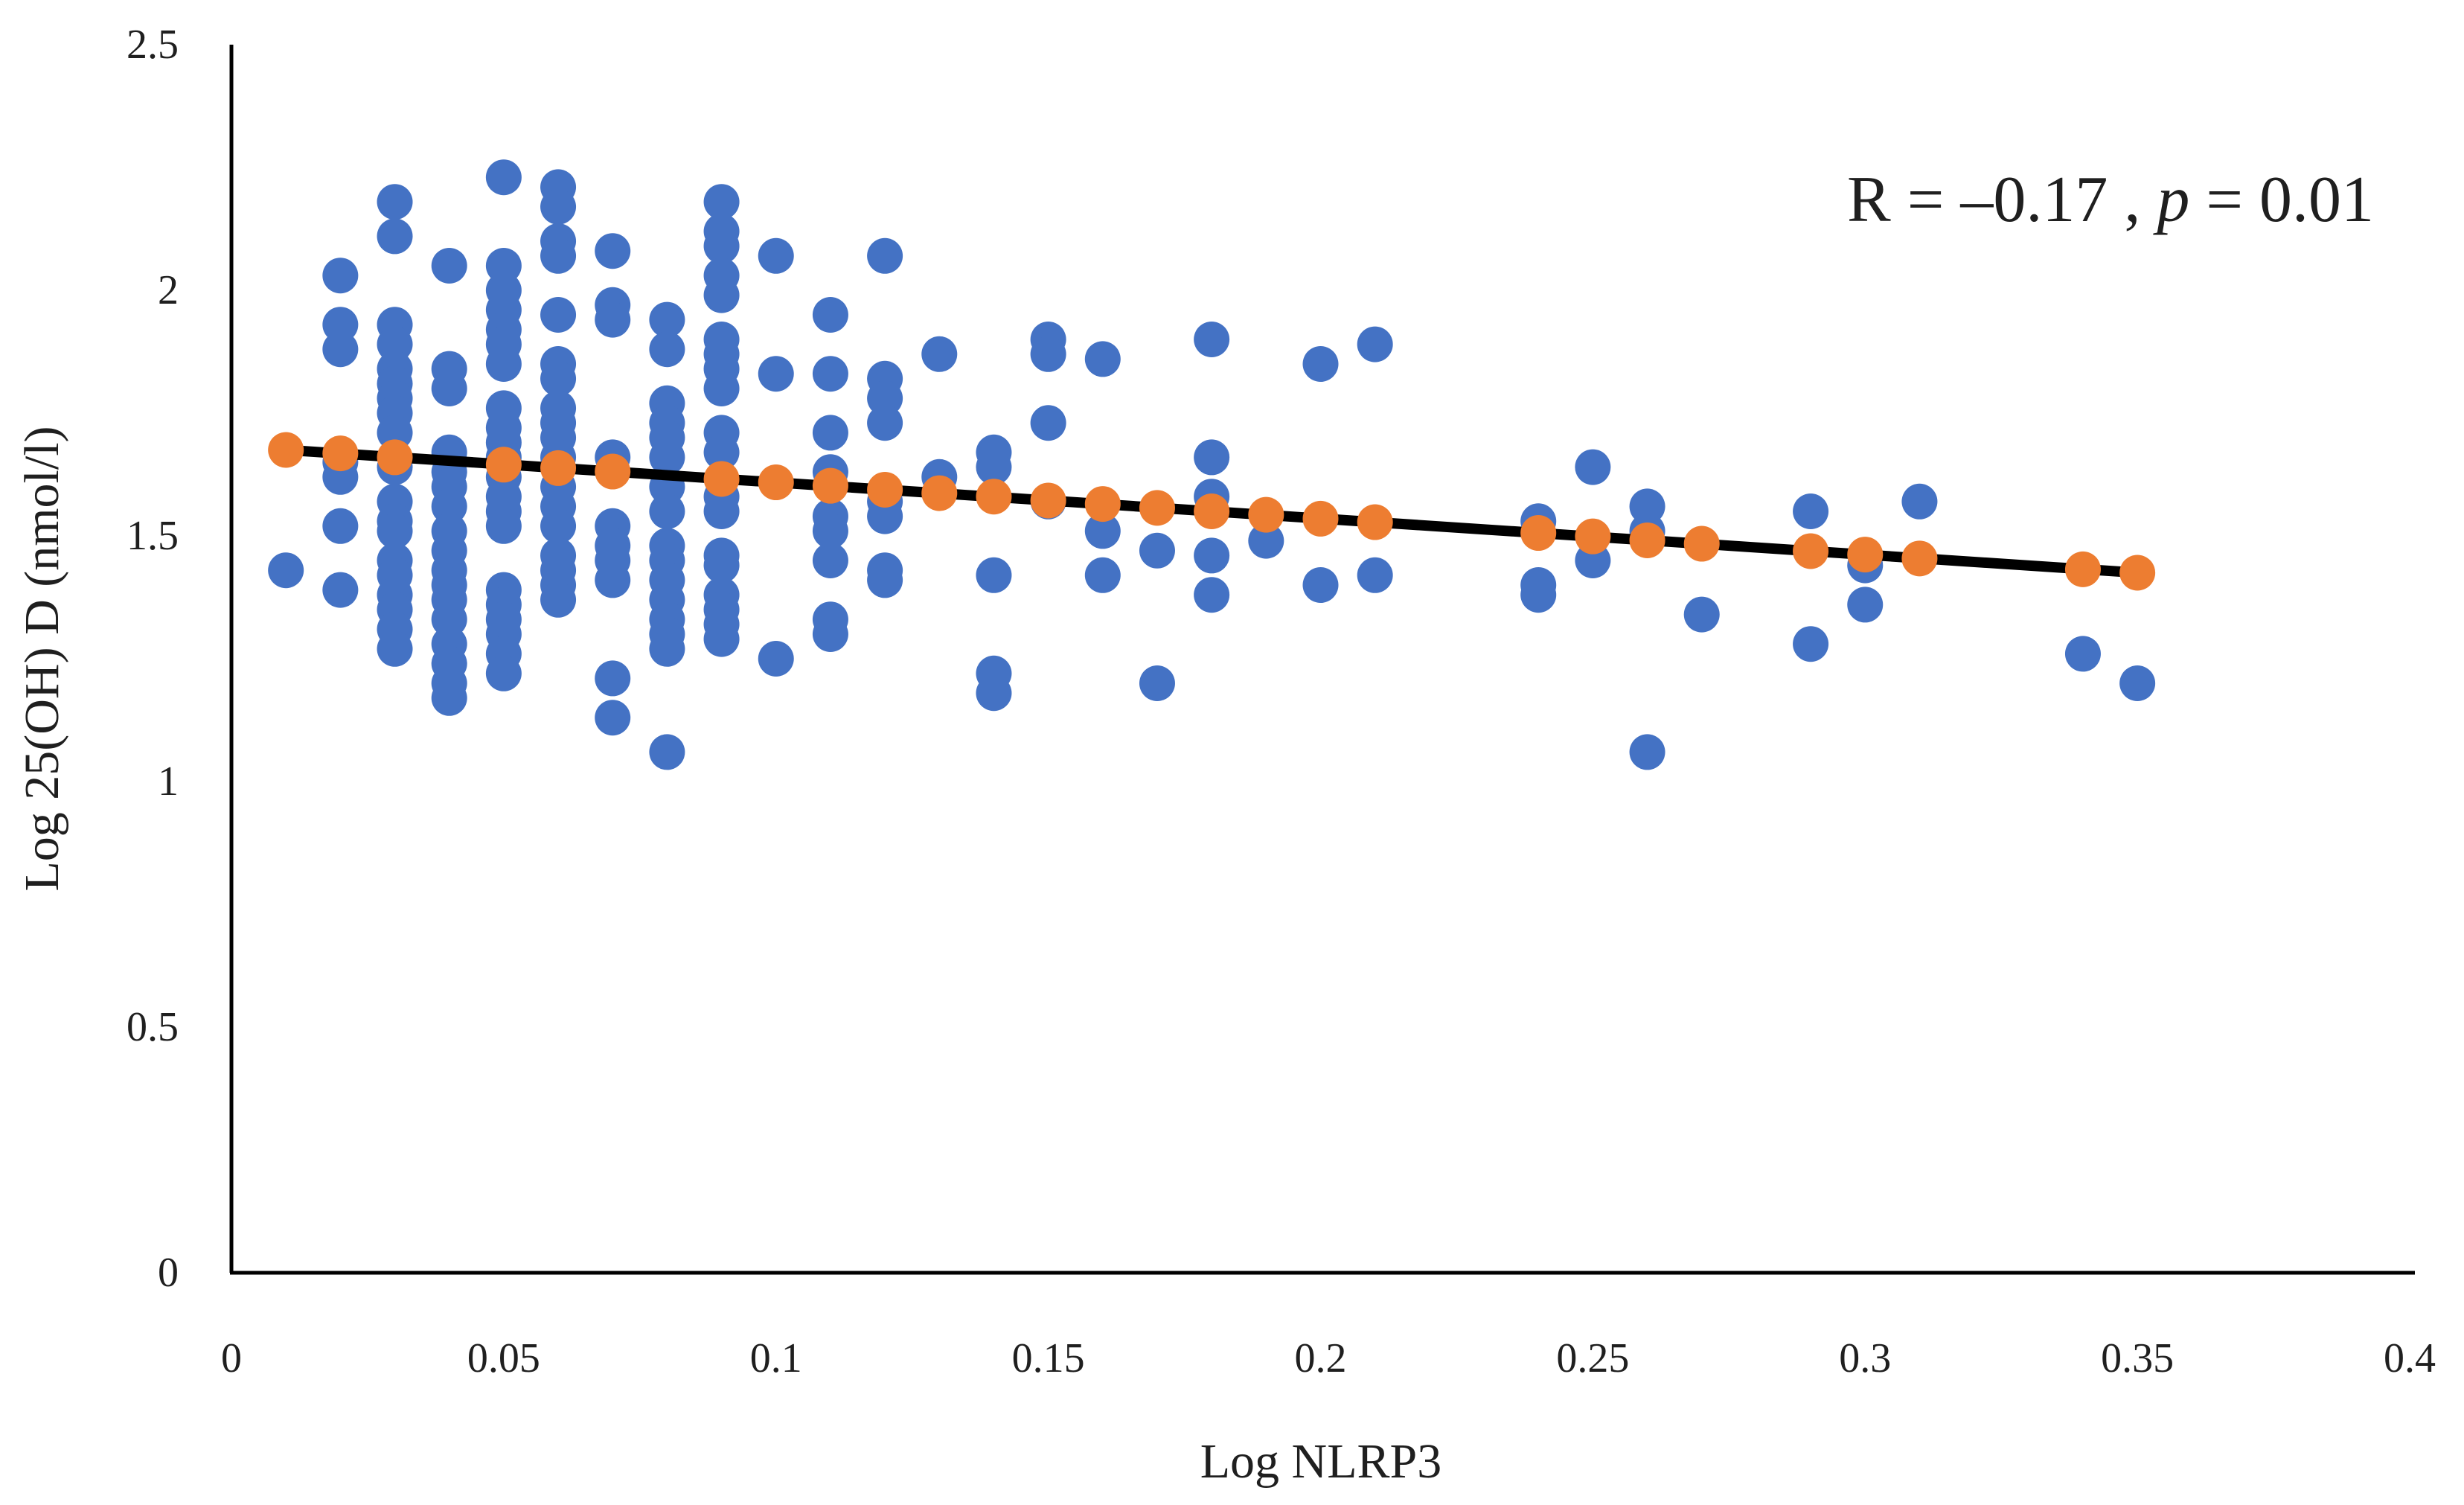  Describe the element at coordinates (2110, 200) in the screenshot. I see `correlation-annotation: R = –0.17 , p = 0.01` at that location.